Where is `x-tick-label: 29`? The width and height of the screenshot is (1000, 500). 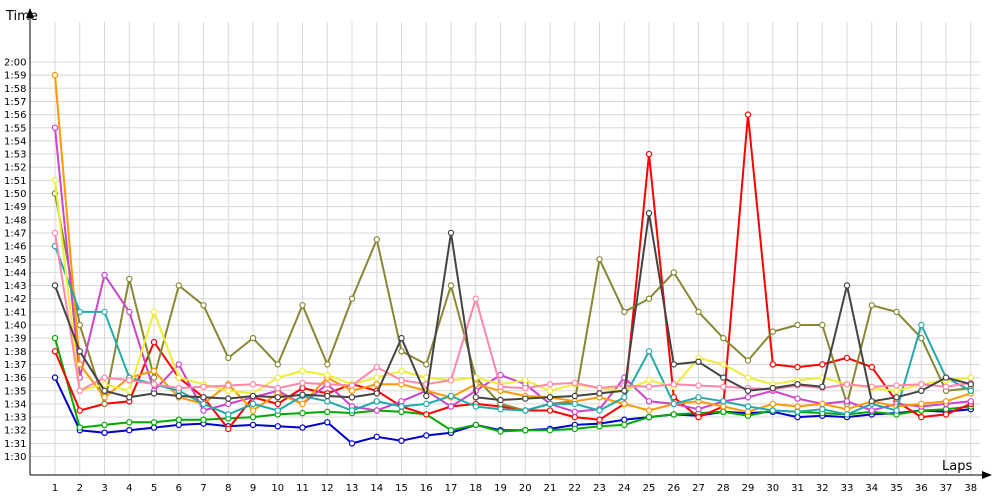 x-tick-label: 29 is located at coordinates (748, 488).